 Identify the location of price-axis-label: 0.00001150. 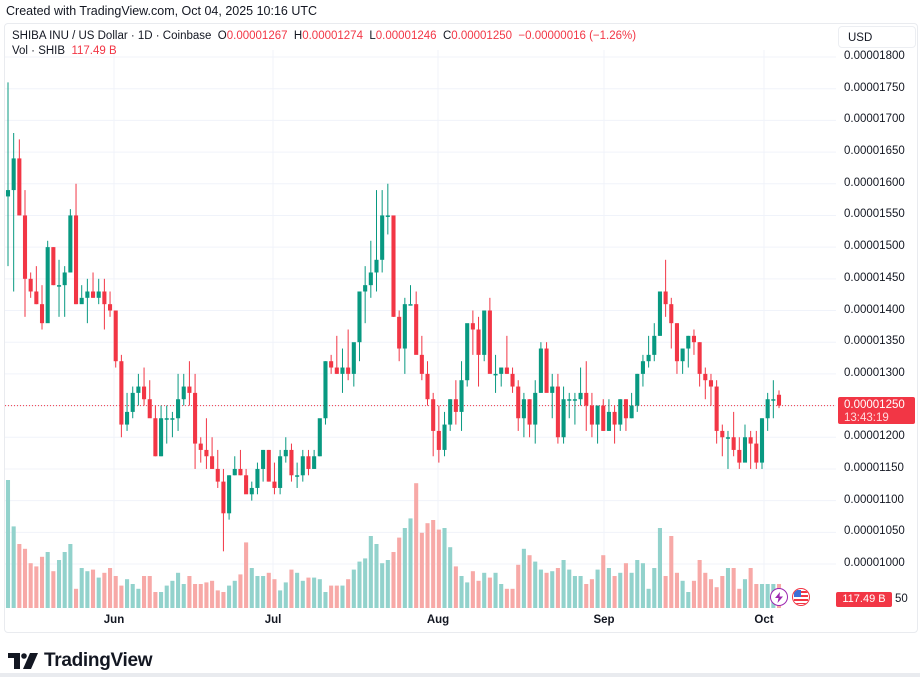
(874, 467).